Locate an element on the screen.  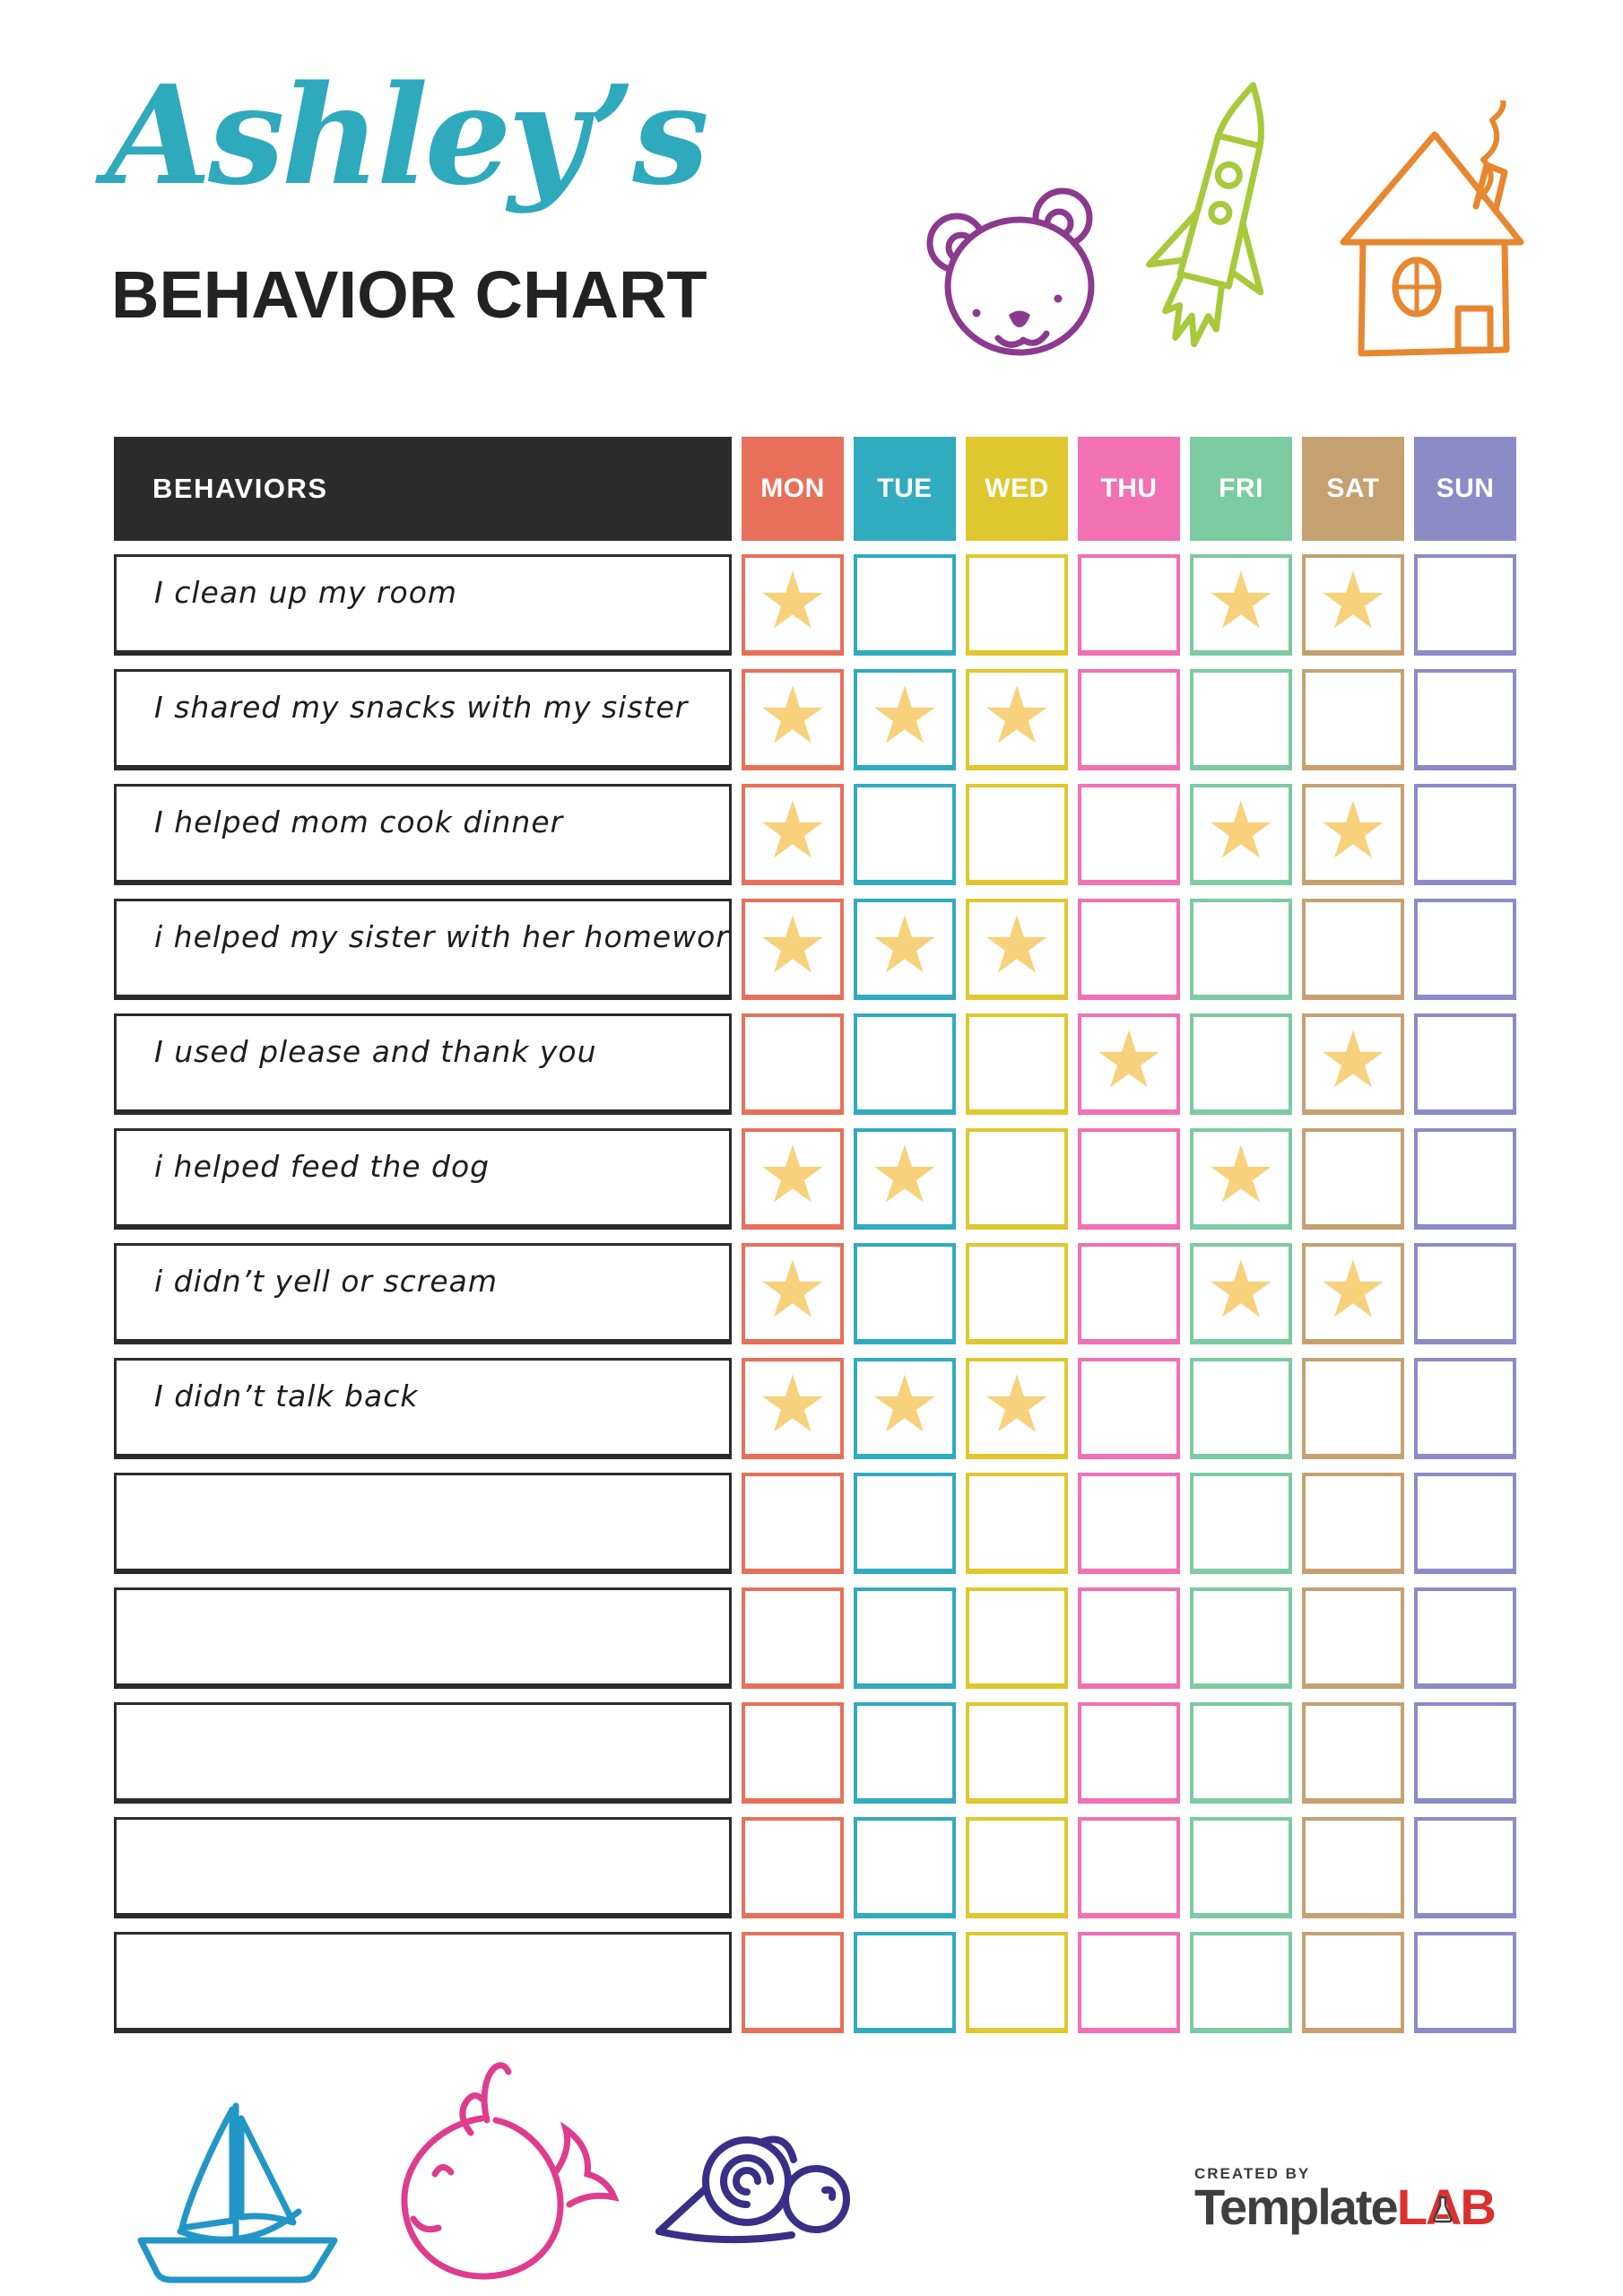
day-cell-thu: ★ is located at coordinates (1129, 1064).